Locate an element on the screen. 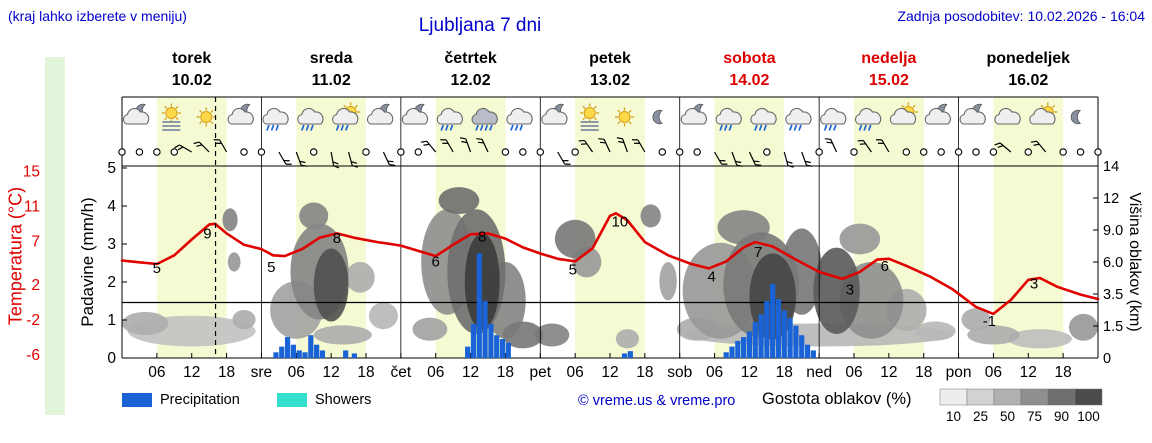  temp-value-label: 6 is located at coordinates (436, 262).